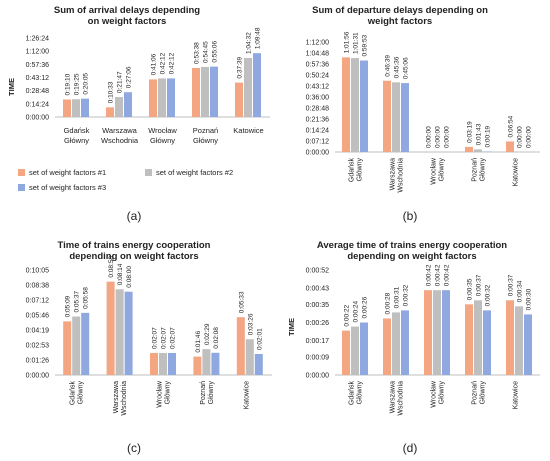 Image resolution: width=550 pixels, height=461 pixels. Describe the element at coordinates (317, 43) in the screenshot. I see `y-tick-label: 1:12:00` at that location.